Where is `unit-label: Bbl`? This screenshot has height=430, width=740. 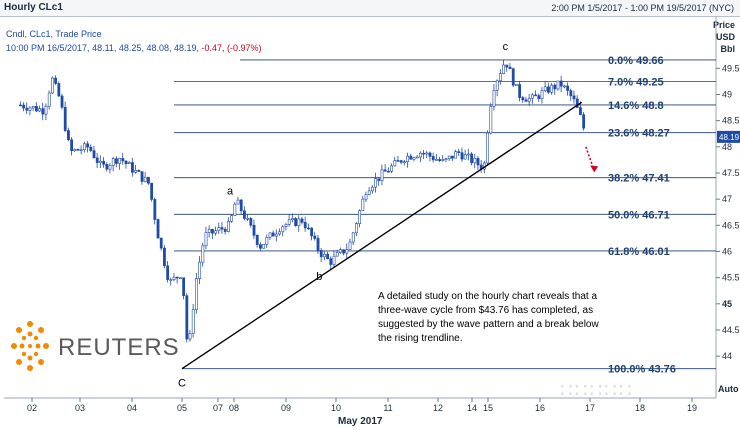 unit-label: Bbl is located at coordinates (728, 49).